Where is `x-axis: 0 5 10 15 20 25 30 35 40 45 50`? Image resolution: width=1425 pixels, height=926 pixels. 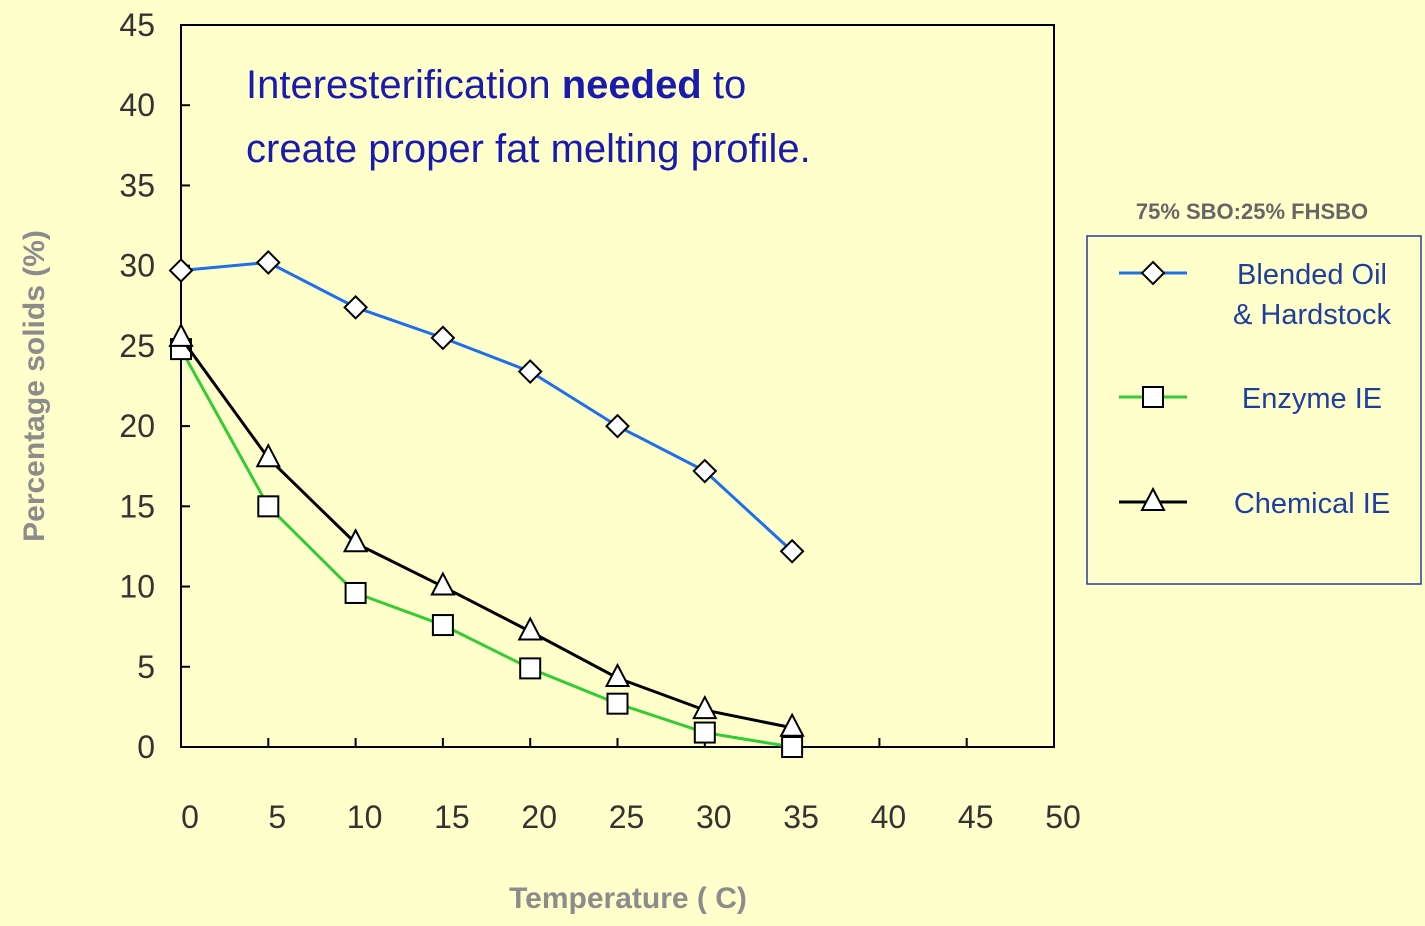
x-axis: 0 5 10 15 20 25 30 35 40 45 50 is located at coordinates (630, 786).